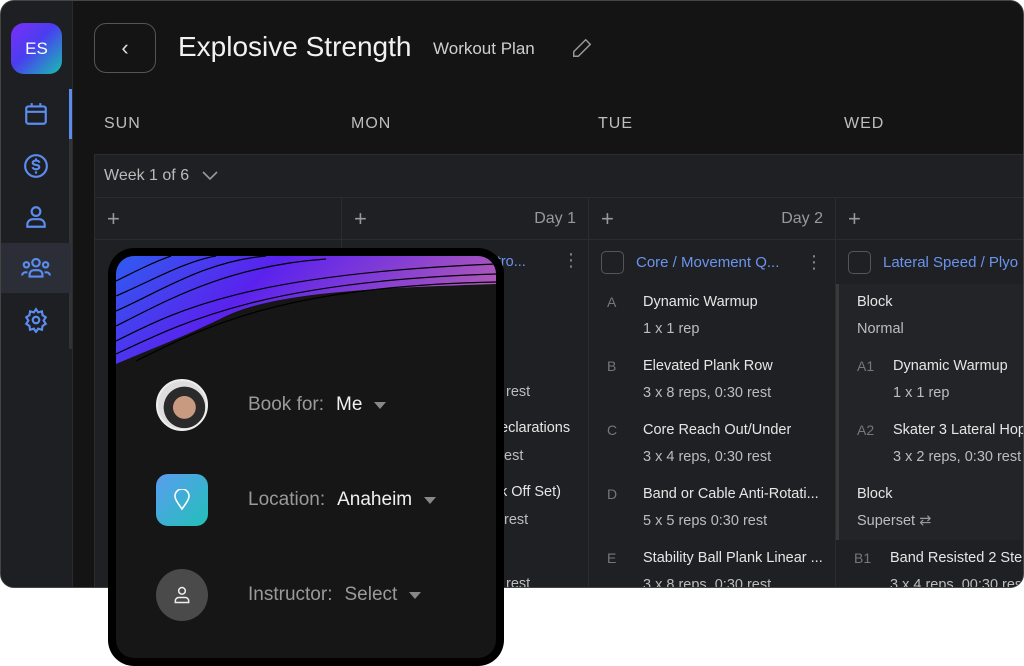 The image size is (1024, 666). I want to click on exercise-item: B Elevated Plank Row 3 x 8 reps, 0:30 rest, so click(712, 380).